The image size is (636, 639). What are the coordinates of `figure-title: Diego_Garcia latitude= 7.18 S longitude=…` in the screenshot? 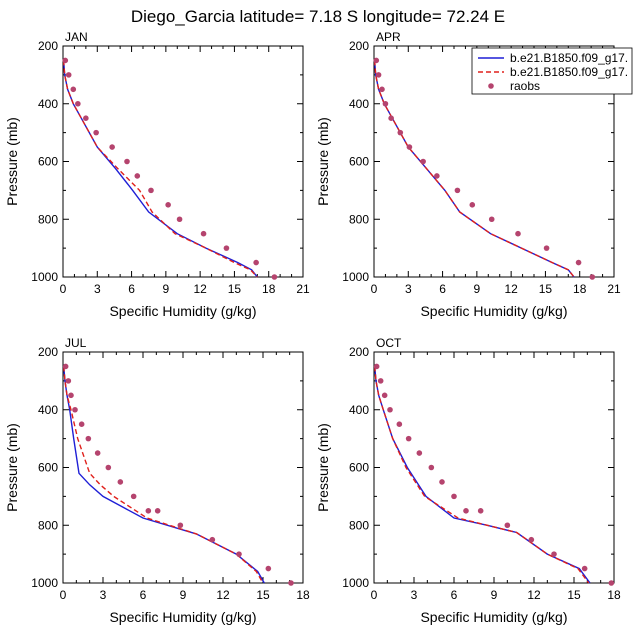 It's located at (318, 16).